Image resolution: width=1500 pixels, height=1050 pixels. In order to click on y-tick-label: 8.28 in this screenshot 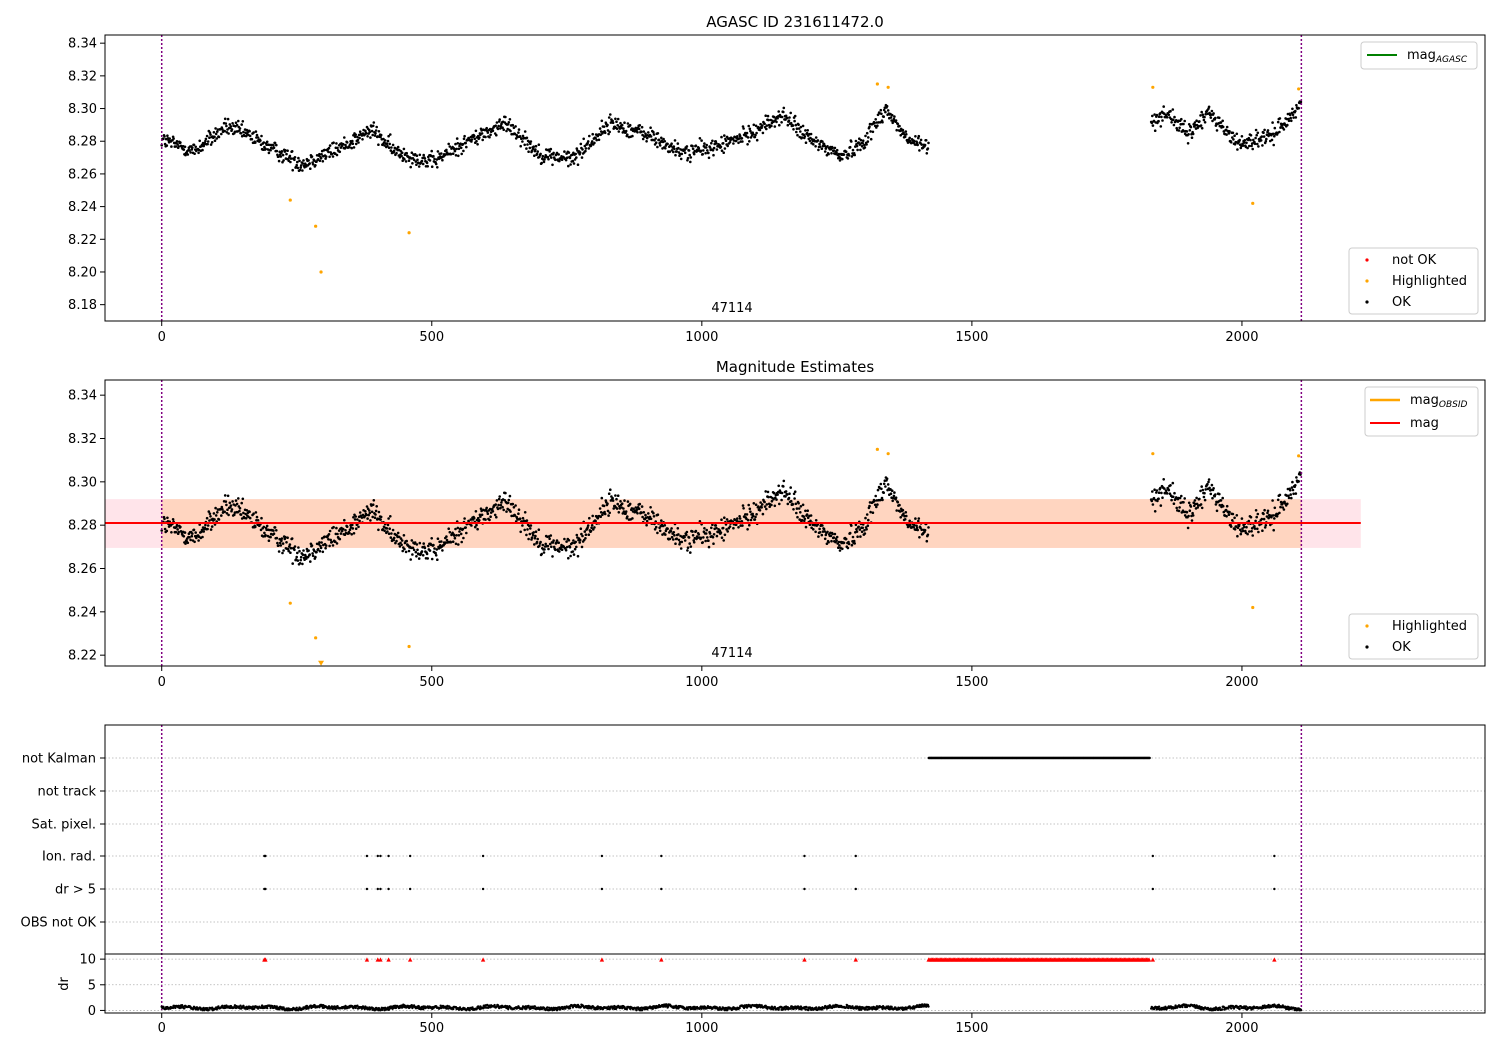, I will do `click(82, 526)`.